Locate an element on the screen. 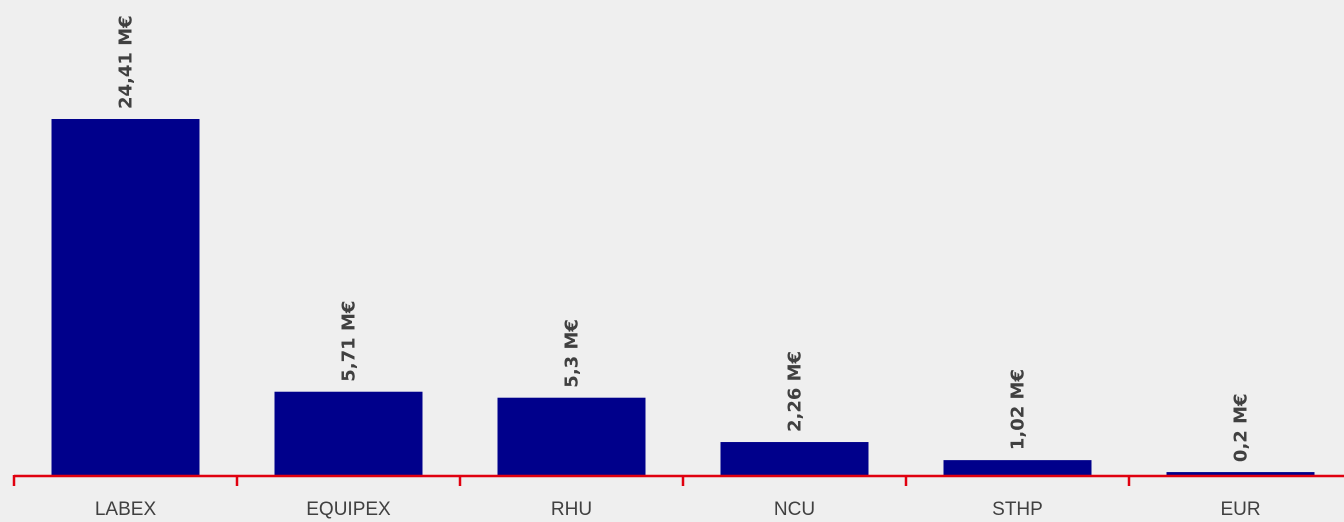 Image resolution: width=1344 pixels, height=522 pixels. bar-labex is located at coordinates (125, 297).